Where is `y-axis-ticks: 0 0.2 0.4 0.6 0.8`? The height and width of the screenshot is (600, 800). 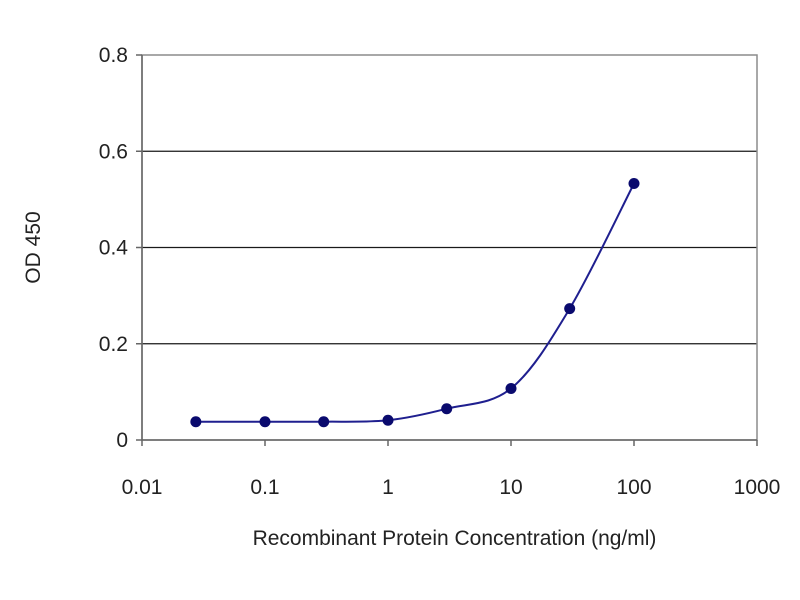 y-axis-ticks: 0 0.2 0.4 0.6 0.8 is located at coordinates (120, 248).